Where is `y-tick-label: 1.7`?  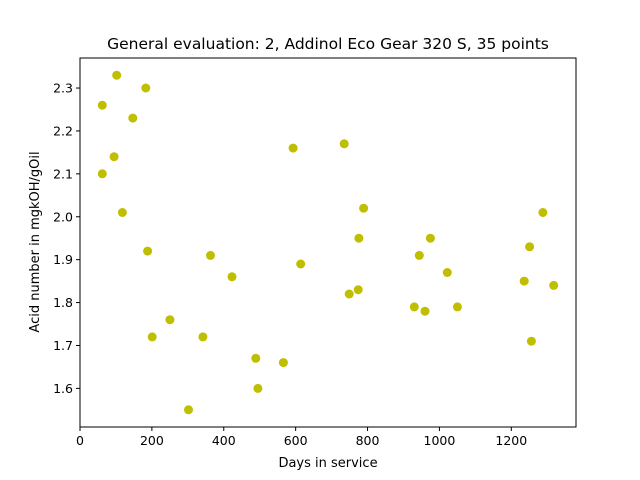 y-tick-label: 1.7 is located at coordinates (63, 345).